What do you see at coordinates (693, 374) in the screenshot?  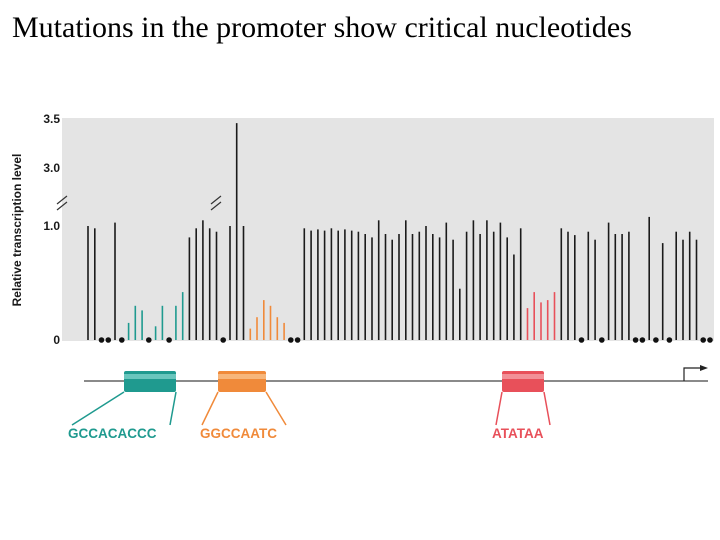 I see `transcription-start-arrow` at bounding box center [693, 374].